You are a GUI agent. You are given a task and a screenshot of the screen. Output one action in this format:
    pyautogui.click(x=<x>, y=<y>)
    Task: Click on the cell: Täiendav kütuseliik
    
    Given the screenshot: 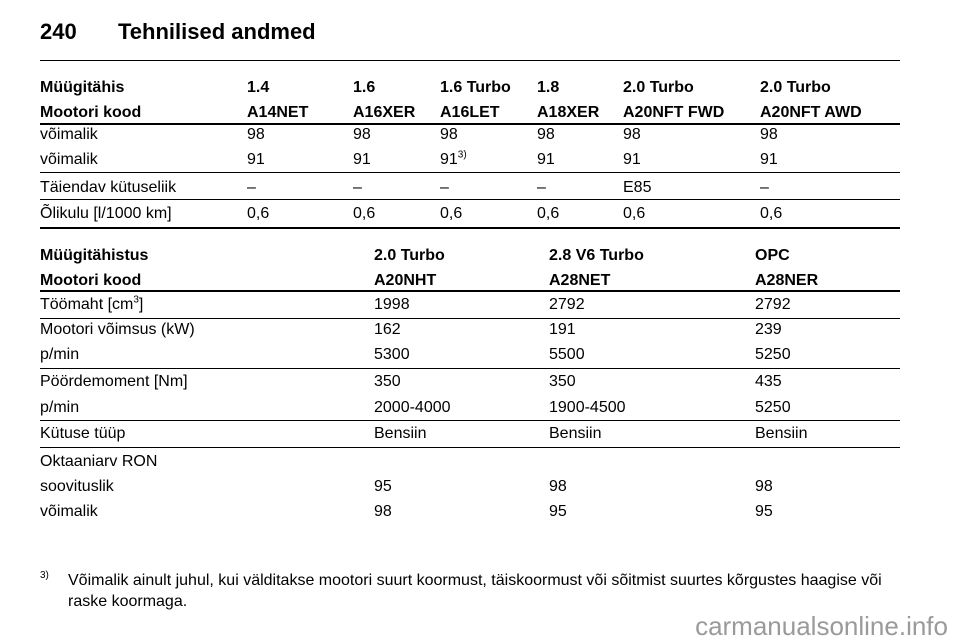 What is the action you would take?
    pyautogui.click(x=108, y=187)
    